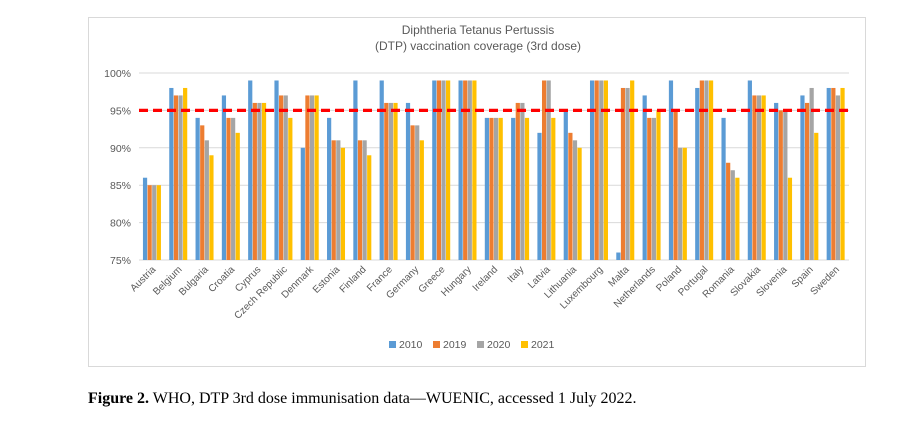 This screenshot has height=425, width=905. What do you see at coordinates (833, 174) in the screenshot?
I see `bar-2019-sweden` at bounding box center [833, 174].